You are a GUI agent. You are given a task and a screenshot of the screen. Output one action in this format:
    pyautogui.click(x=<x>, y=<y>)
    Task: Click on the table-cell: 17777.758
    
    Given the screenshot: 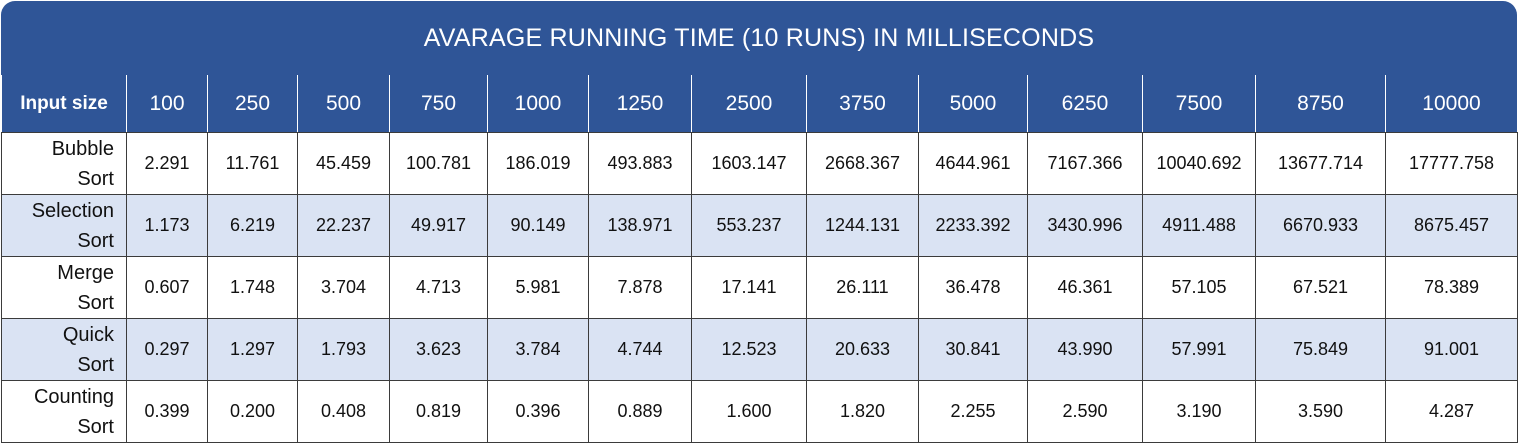 What is the action you would take?
    pyautogui.click(x=1451, y=163)
    